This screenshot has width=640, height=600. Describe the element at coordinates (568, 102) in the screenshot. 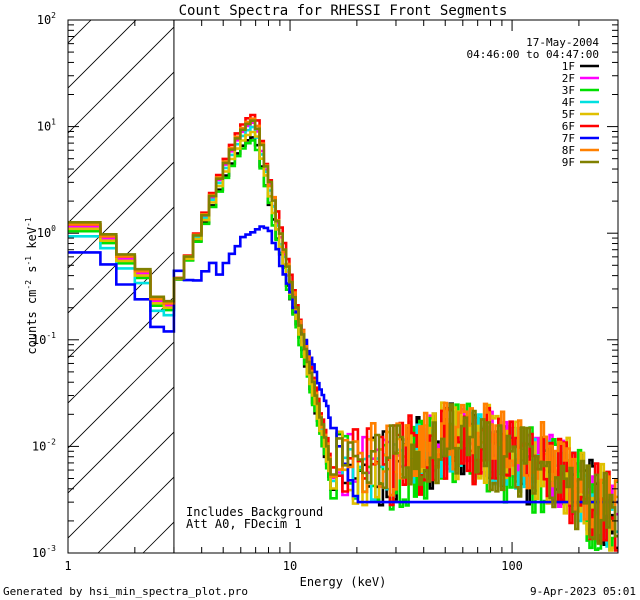

I see `legend-label: 4F` at that location.